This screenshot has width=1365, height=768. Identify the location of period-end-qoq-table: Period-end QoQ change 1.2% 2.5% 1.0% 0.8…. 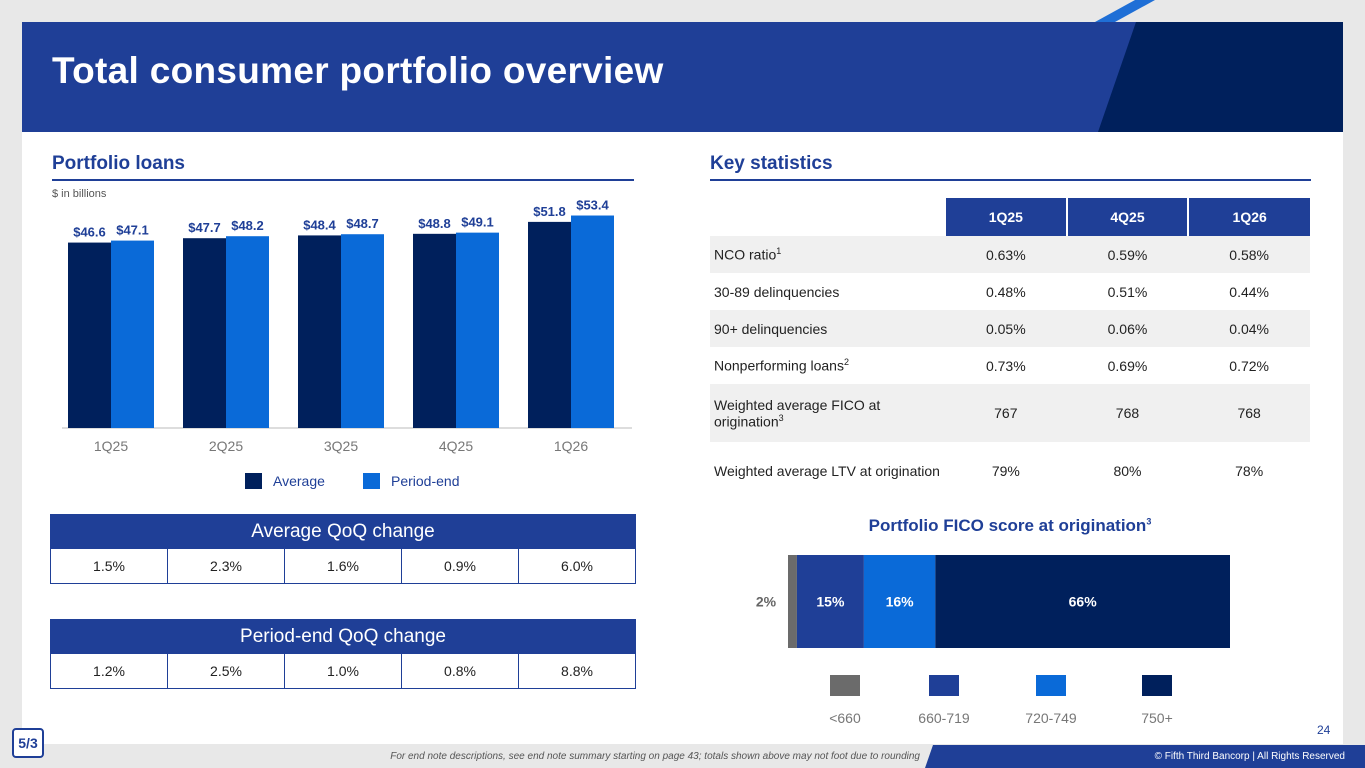
(343, 654).